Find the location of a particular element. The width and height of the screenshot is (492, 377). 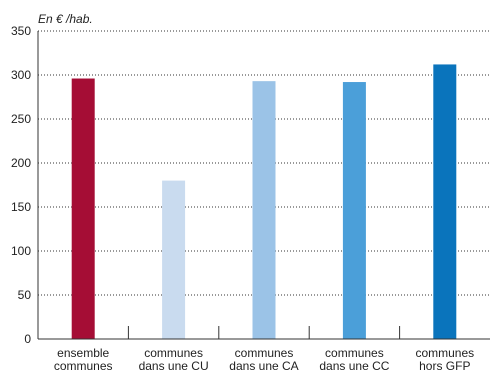

y-tick-label: 50 is located at coordinates (25, 295).